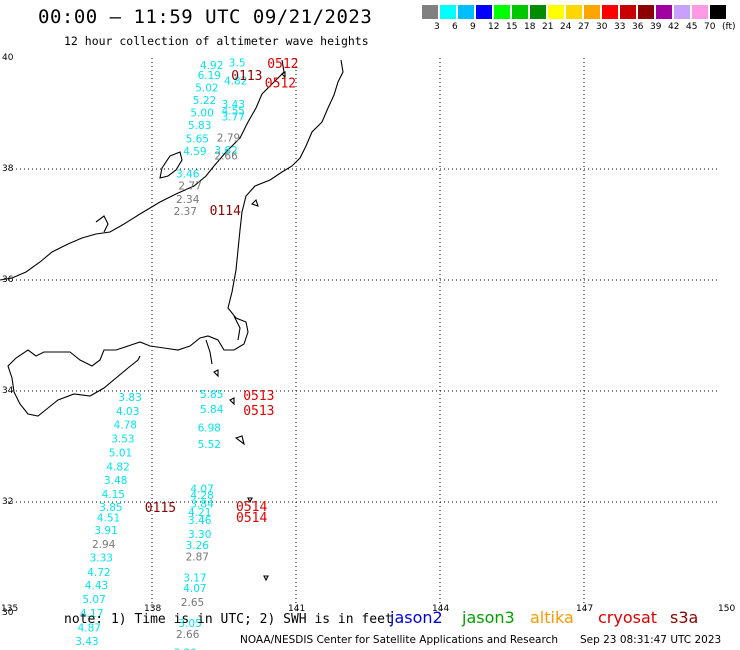 The image size is (740, 650). I want to click on wave-height-value: 4.78, so click(125, 426).